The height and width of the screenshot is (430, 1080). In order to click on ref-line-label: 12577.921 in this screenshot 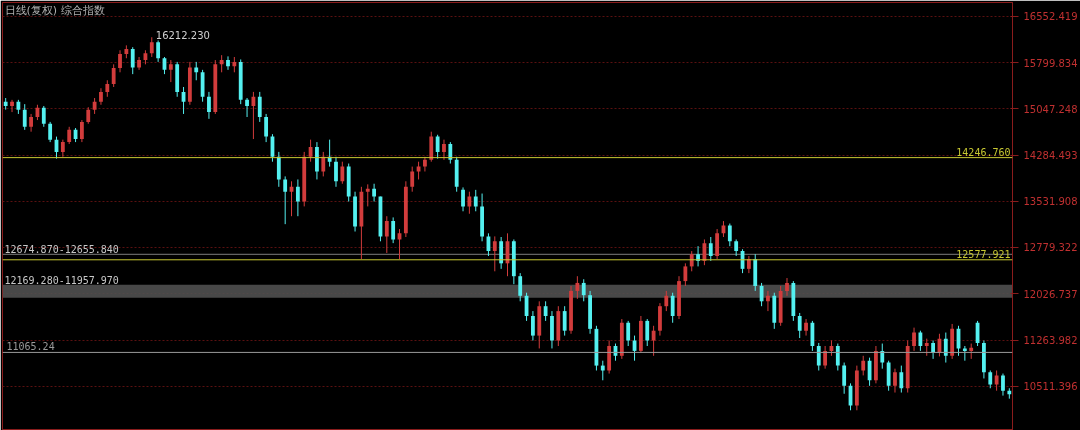, I will do `click(983, 254)`.